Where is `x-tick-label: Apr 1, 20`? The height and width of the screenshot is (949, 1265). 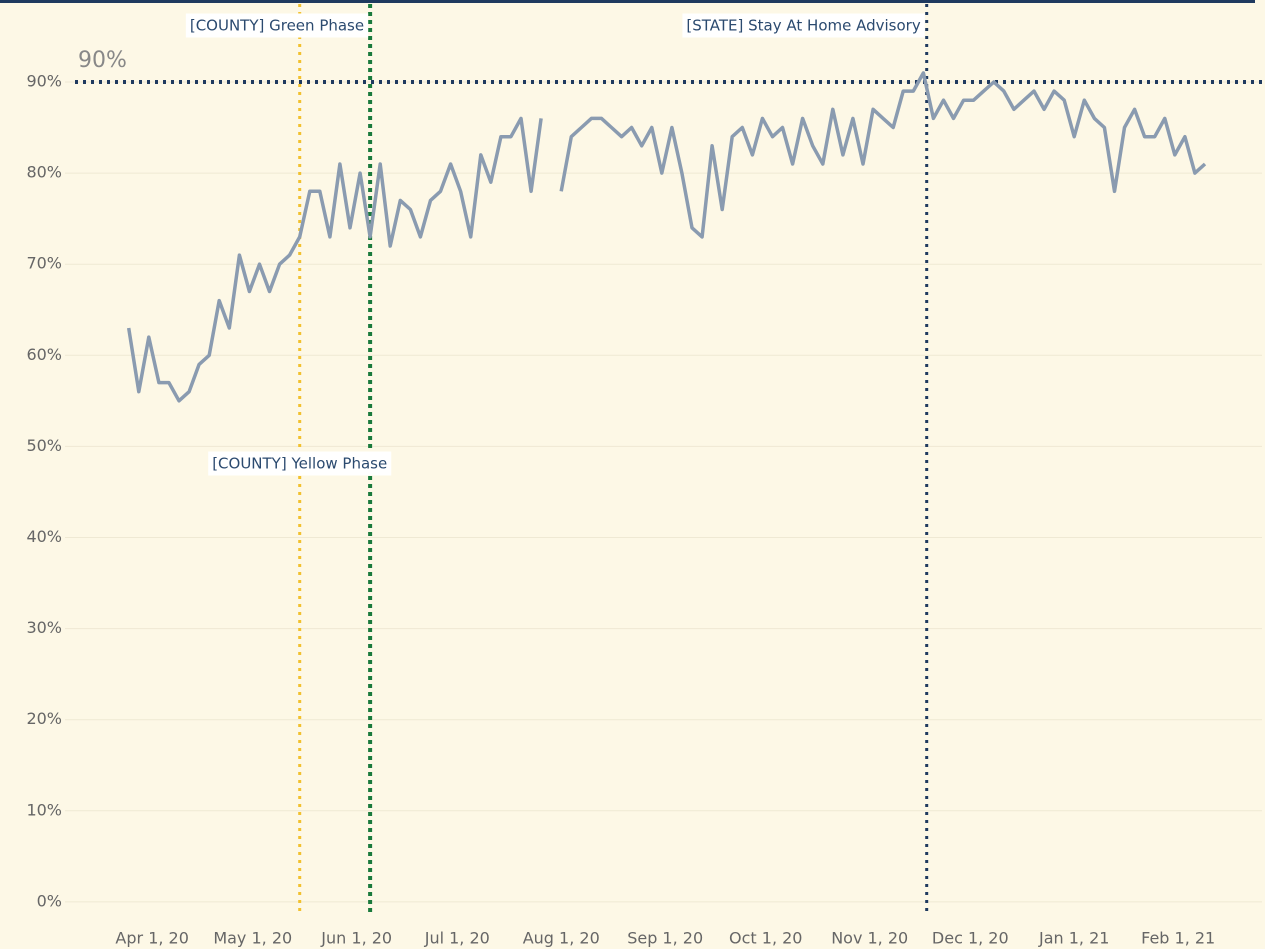
x-tick-label: Apr 1, 20 is located at coordinates (151, 938).